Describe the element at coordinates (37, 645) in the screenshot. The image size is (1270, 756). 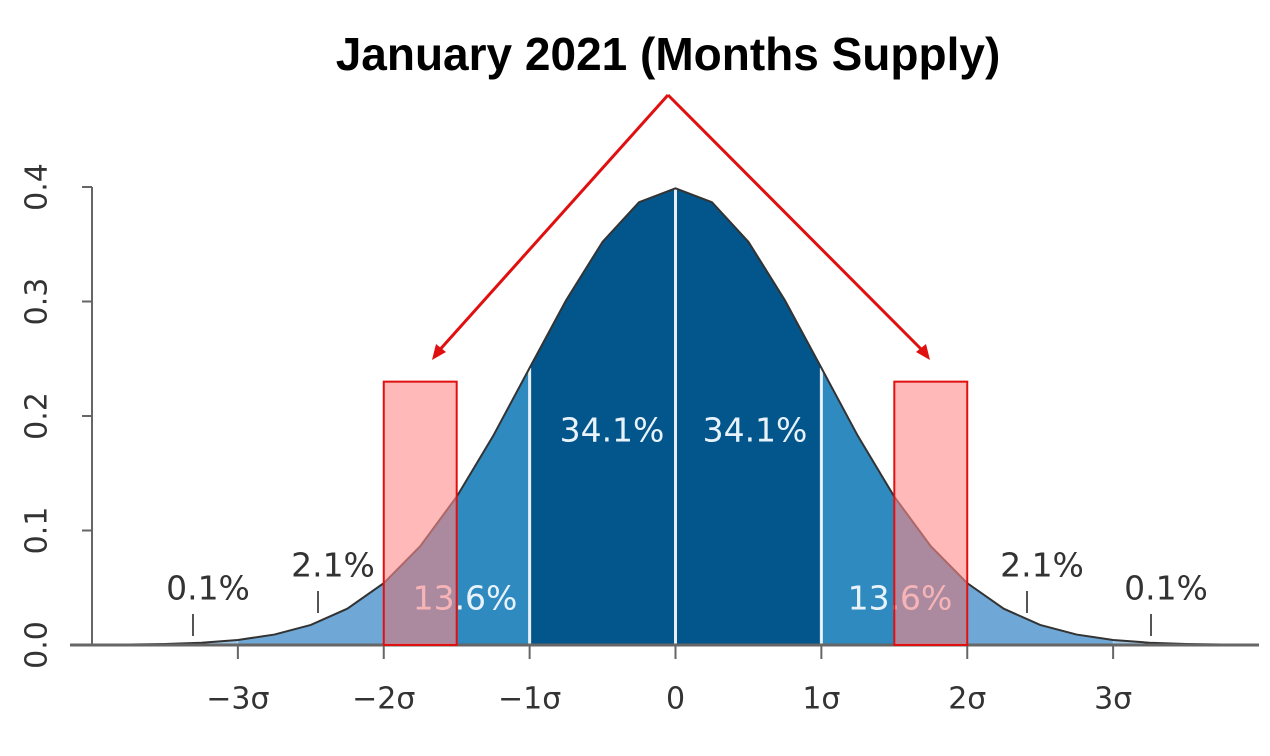
I see `y-tick-label: 0.0` at that location.